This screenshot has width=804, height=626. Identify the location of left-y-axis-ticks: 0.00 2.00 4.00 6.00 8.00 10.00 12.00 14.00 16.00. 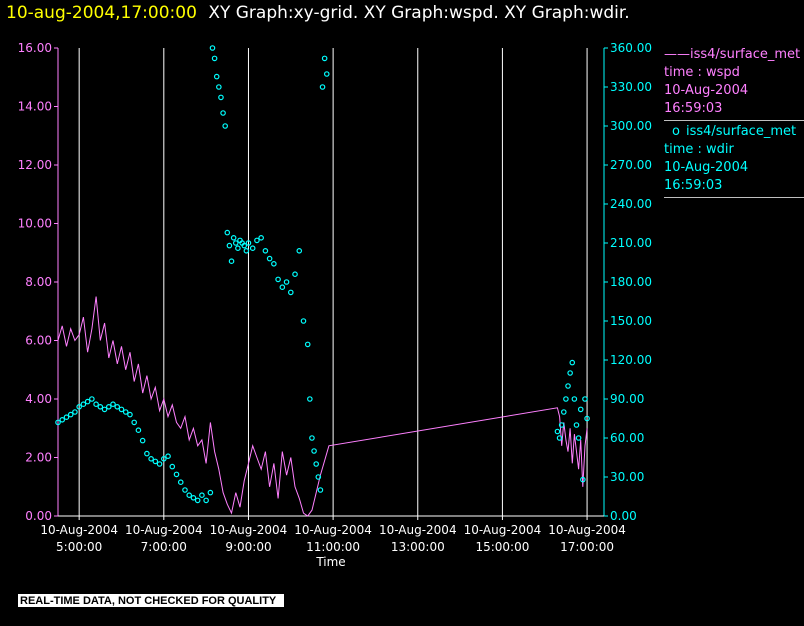
(38, 282).